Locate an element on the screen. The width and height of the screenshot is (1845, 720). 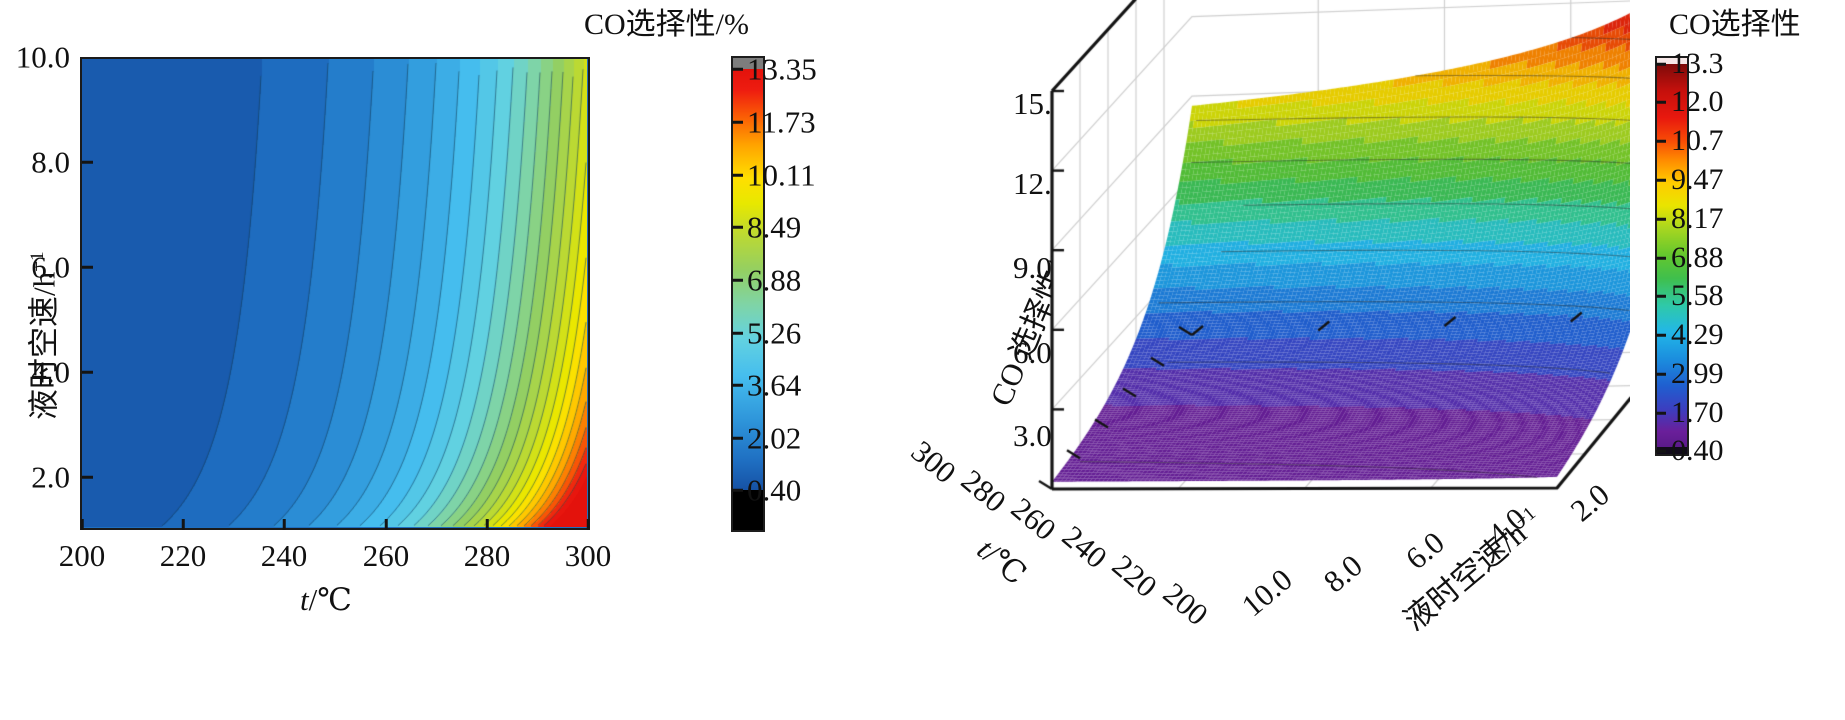
colorbar-tick-label: 1.70 is located at coordinates (1697, 412).